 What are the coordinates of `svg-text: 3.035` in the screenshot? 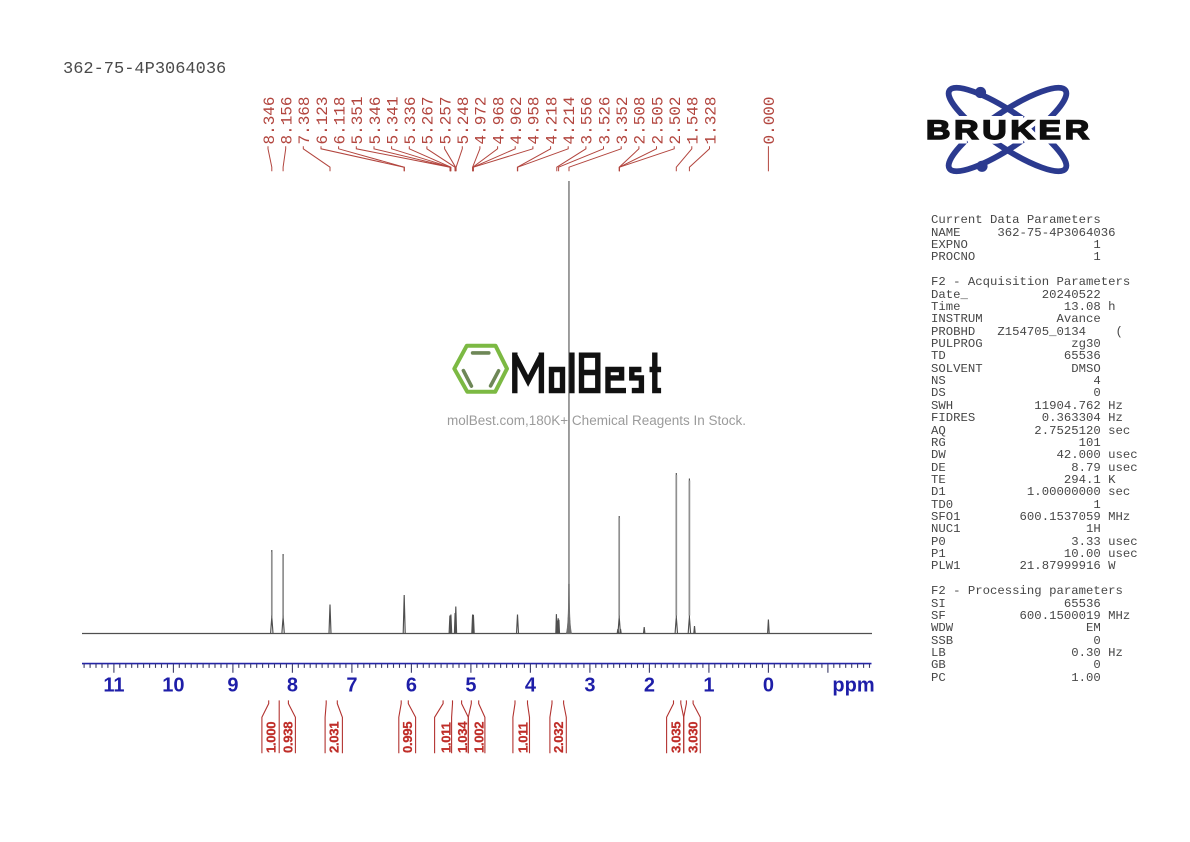 It's located at (676, 737).